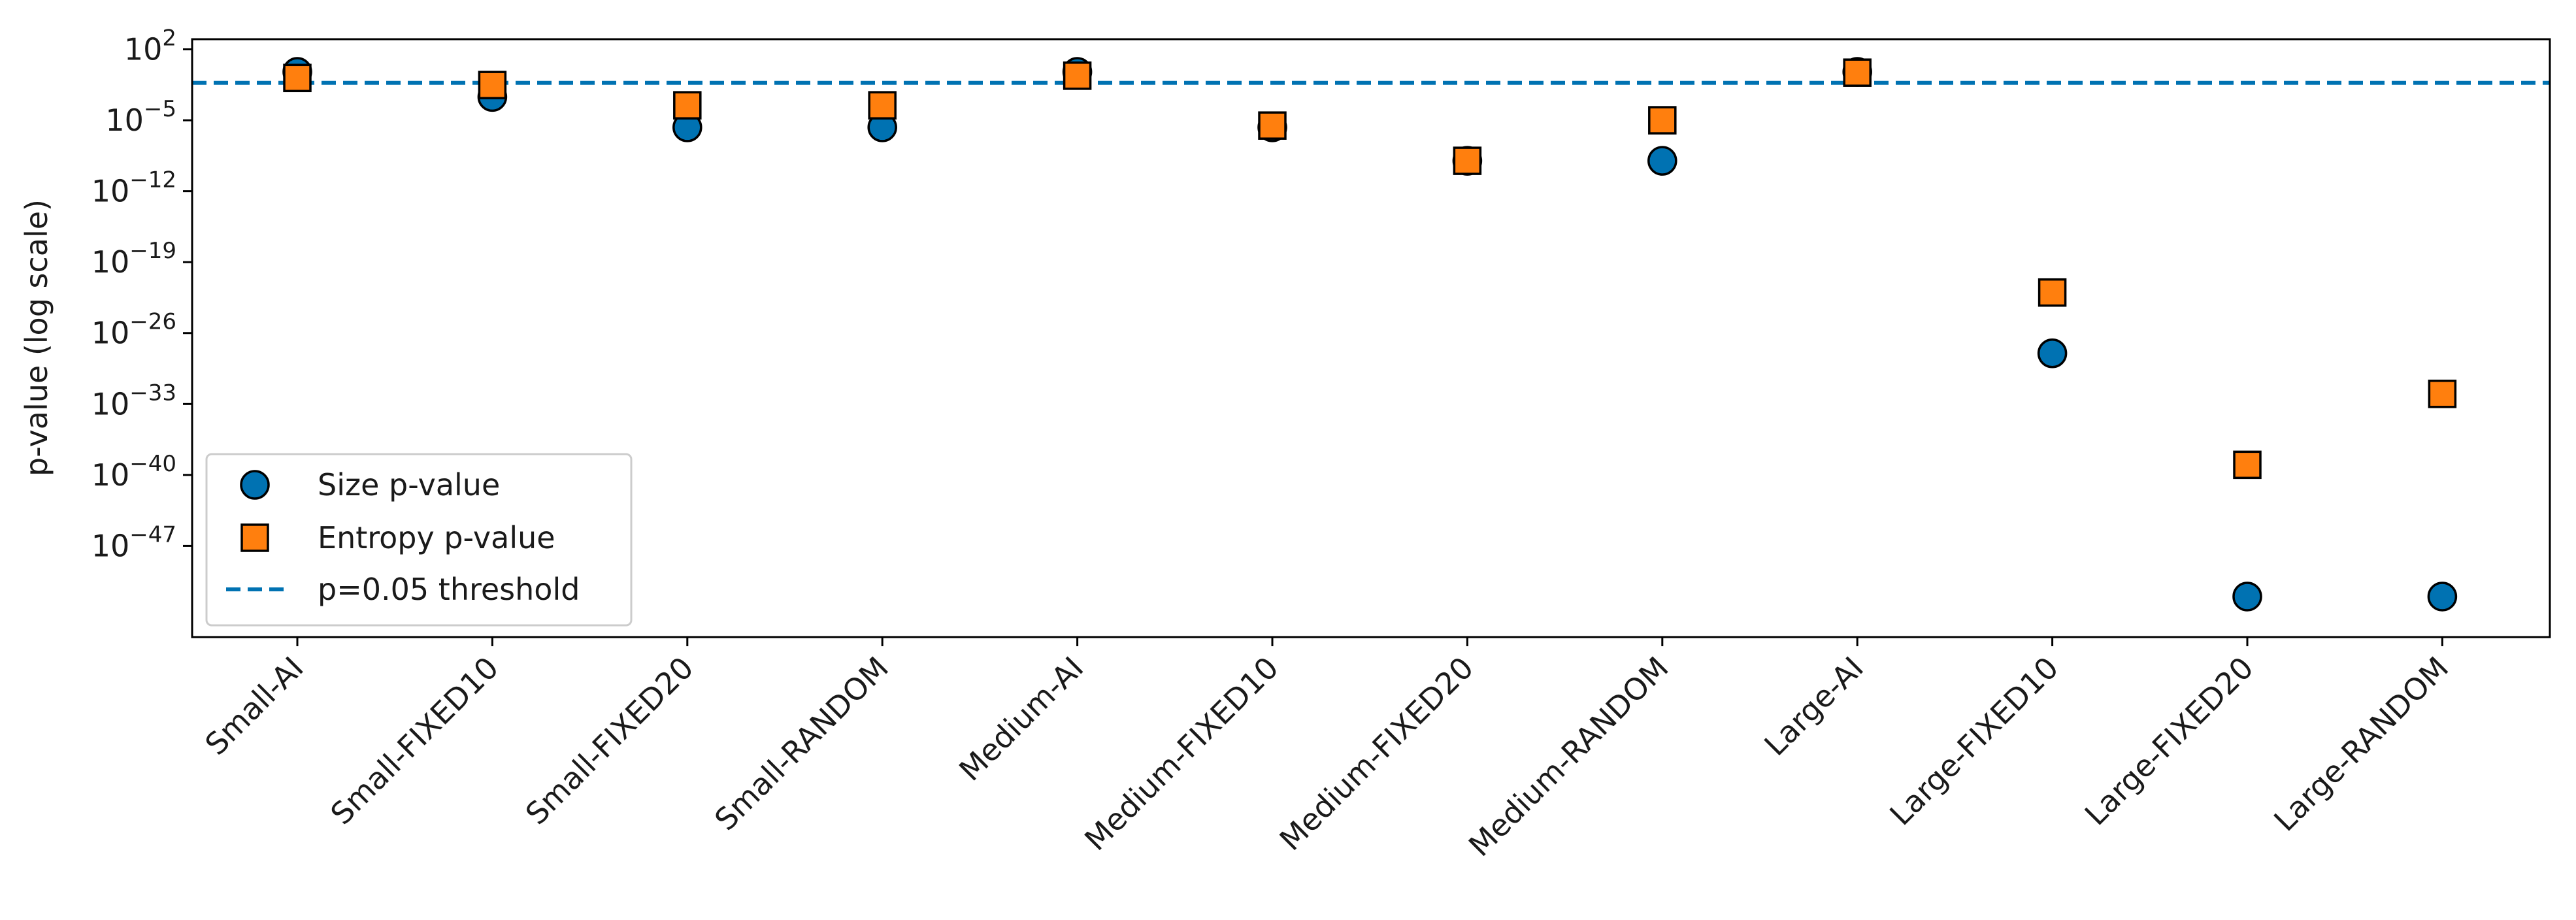  I want to click on legend-frame, so click(419, 540).